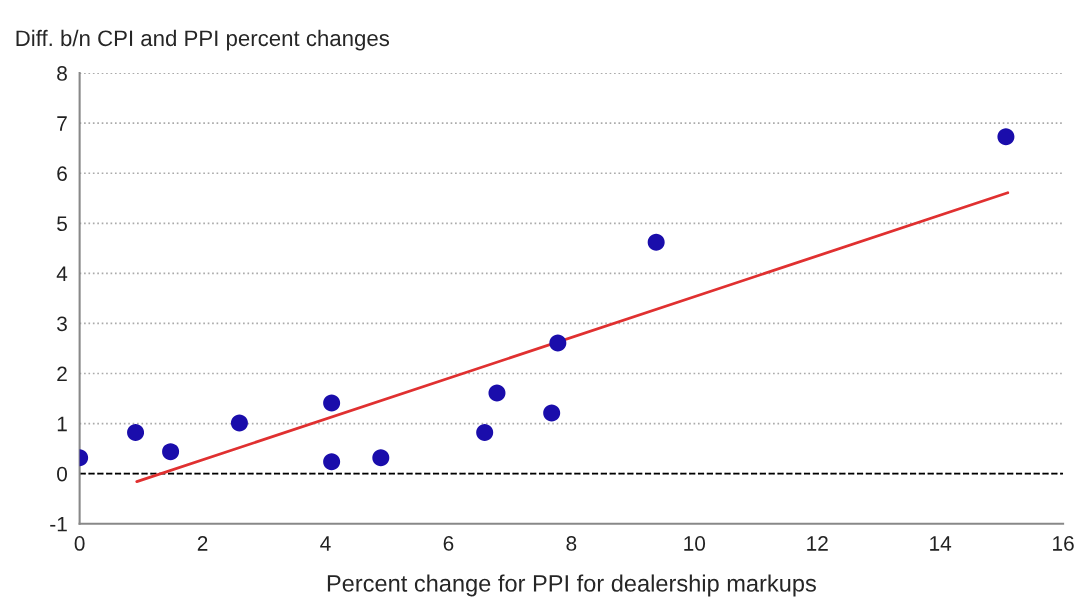  Describe the element at coordinates (325, 543) in the screenshot. I see `x-tick-label: 4` at that location.